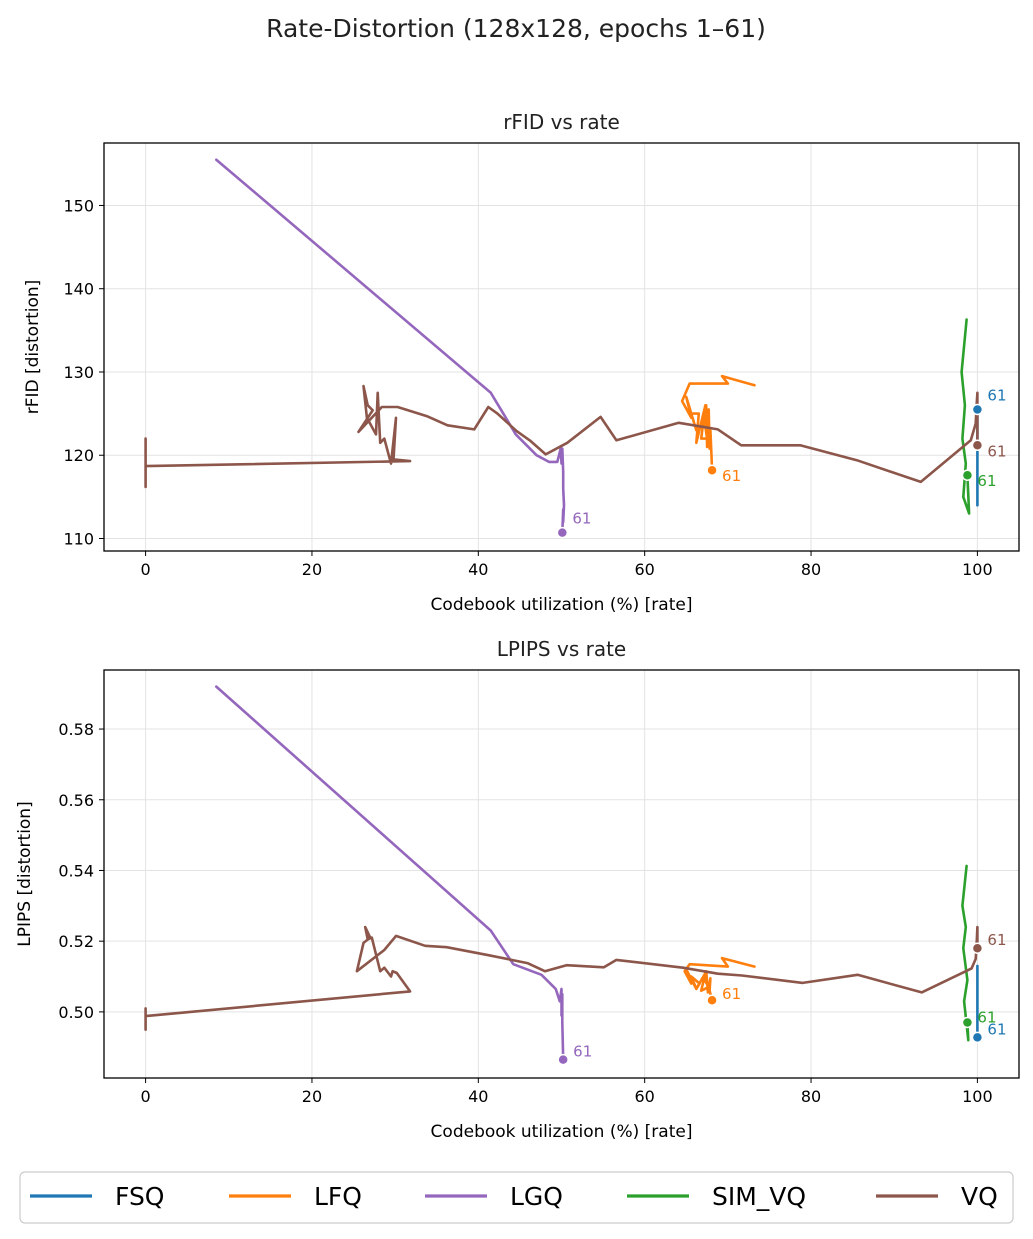 The width and height of the screenshot is (1033, 1239). Describe the element at coordinates (76, 941) in the screenshot. I see `y-tick-label-1: 0.52` at that location.